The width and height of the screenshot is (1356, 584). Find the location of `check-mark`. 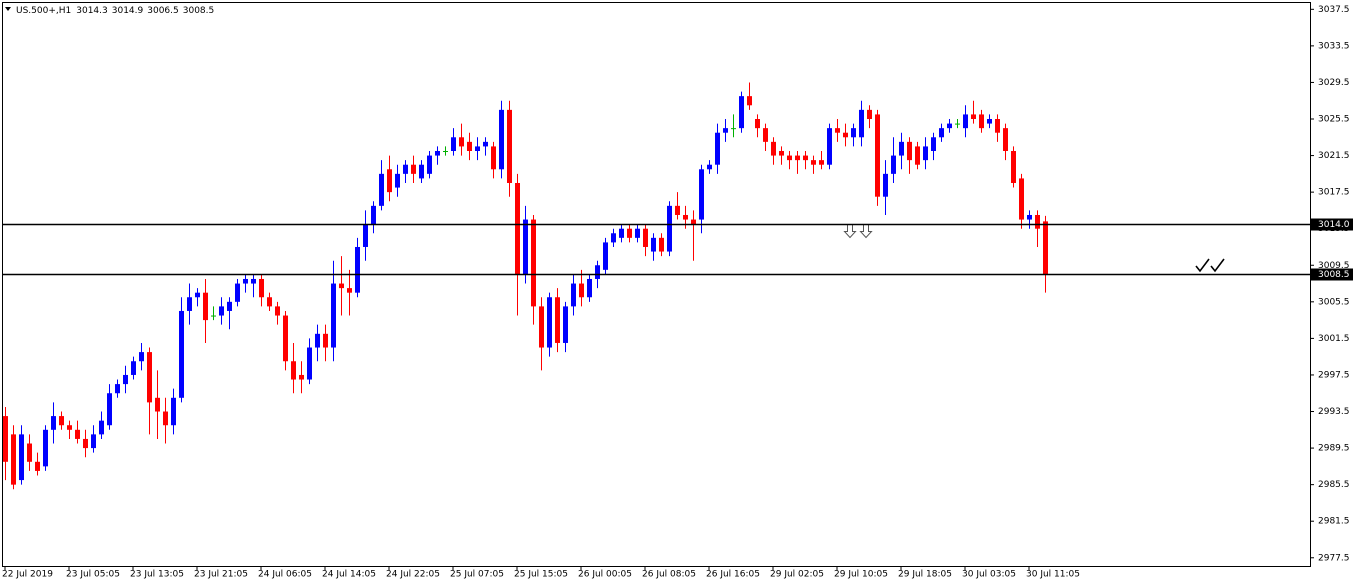

check-mark is located at coordinates (1217, 265).